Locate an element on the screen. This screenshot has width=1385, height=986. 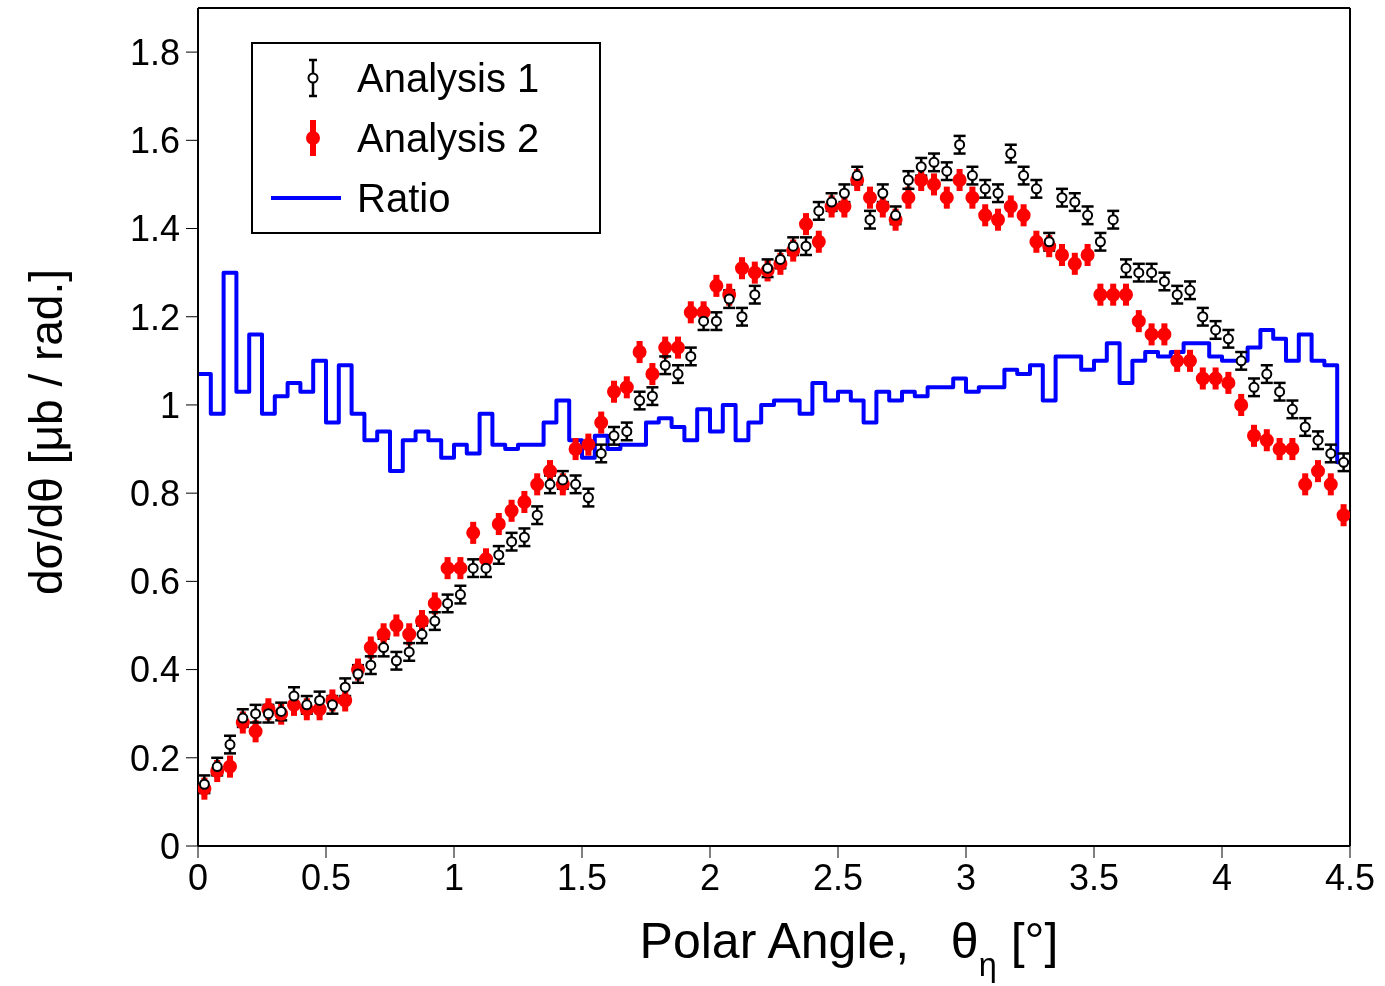
y-tick-label: 0.6 is located at coordinates (154, 582).